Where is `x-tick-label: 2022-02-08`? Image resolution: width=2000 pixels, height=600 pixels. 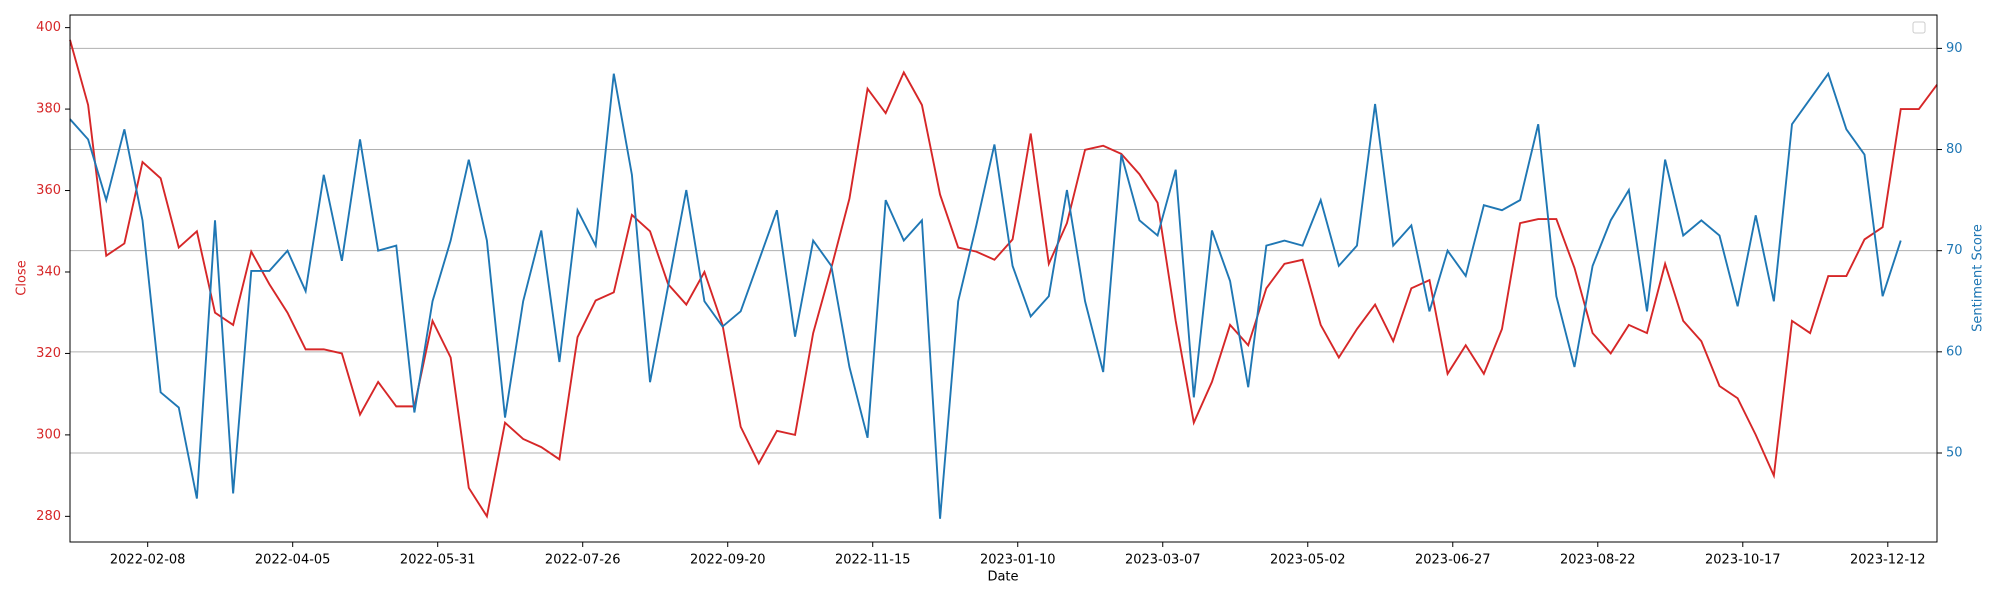 x-tick-label: 2022-02-08 is located at coordinates (148, 560).